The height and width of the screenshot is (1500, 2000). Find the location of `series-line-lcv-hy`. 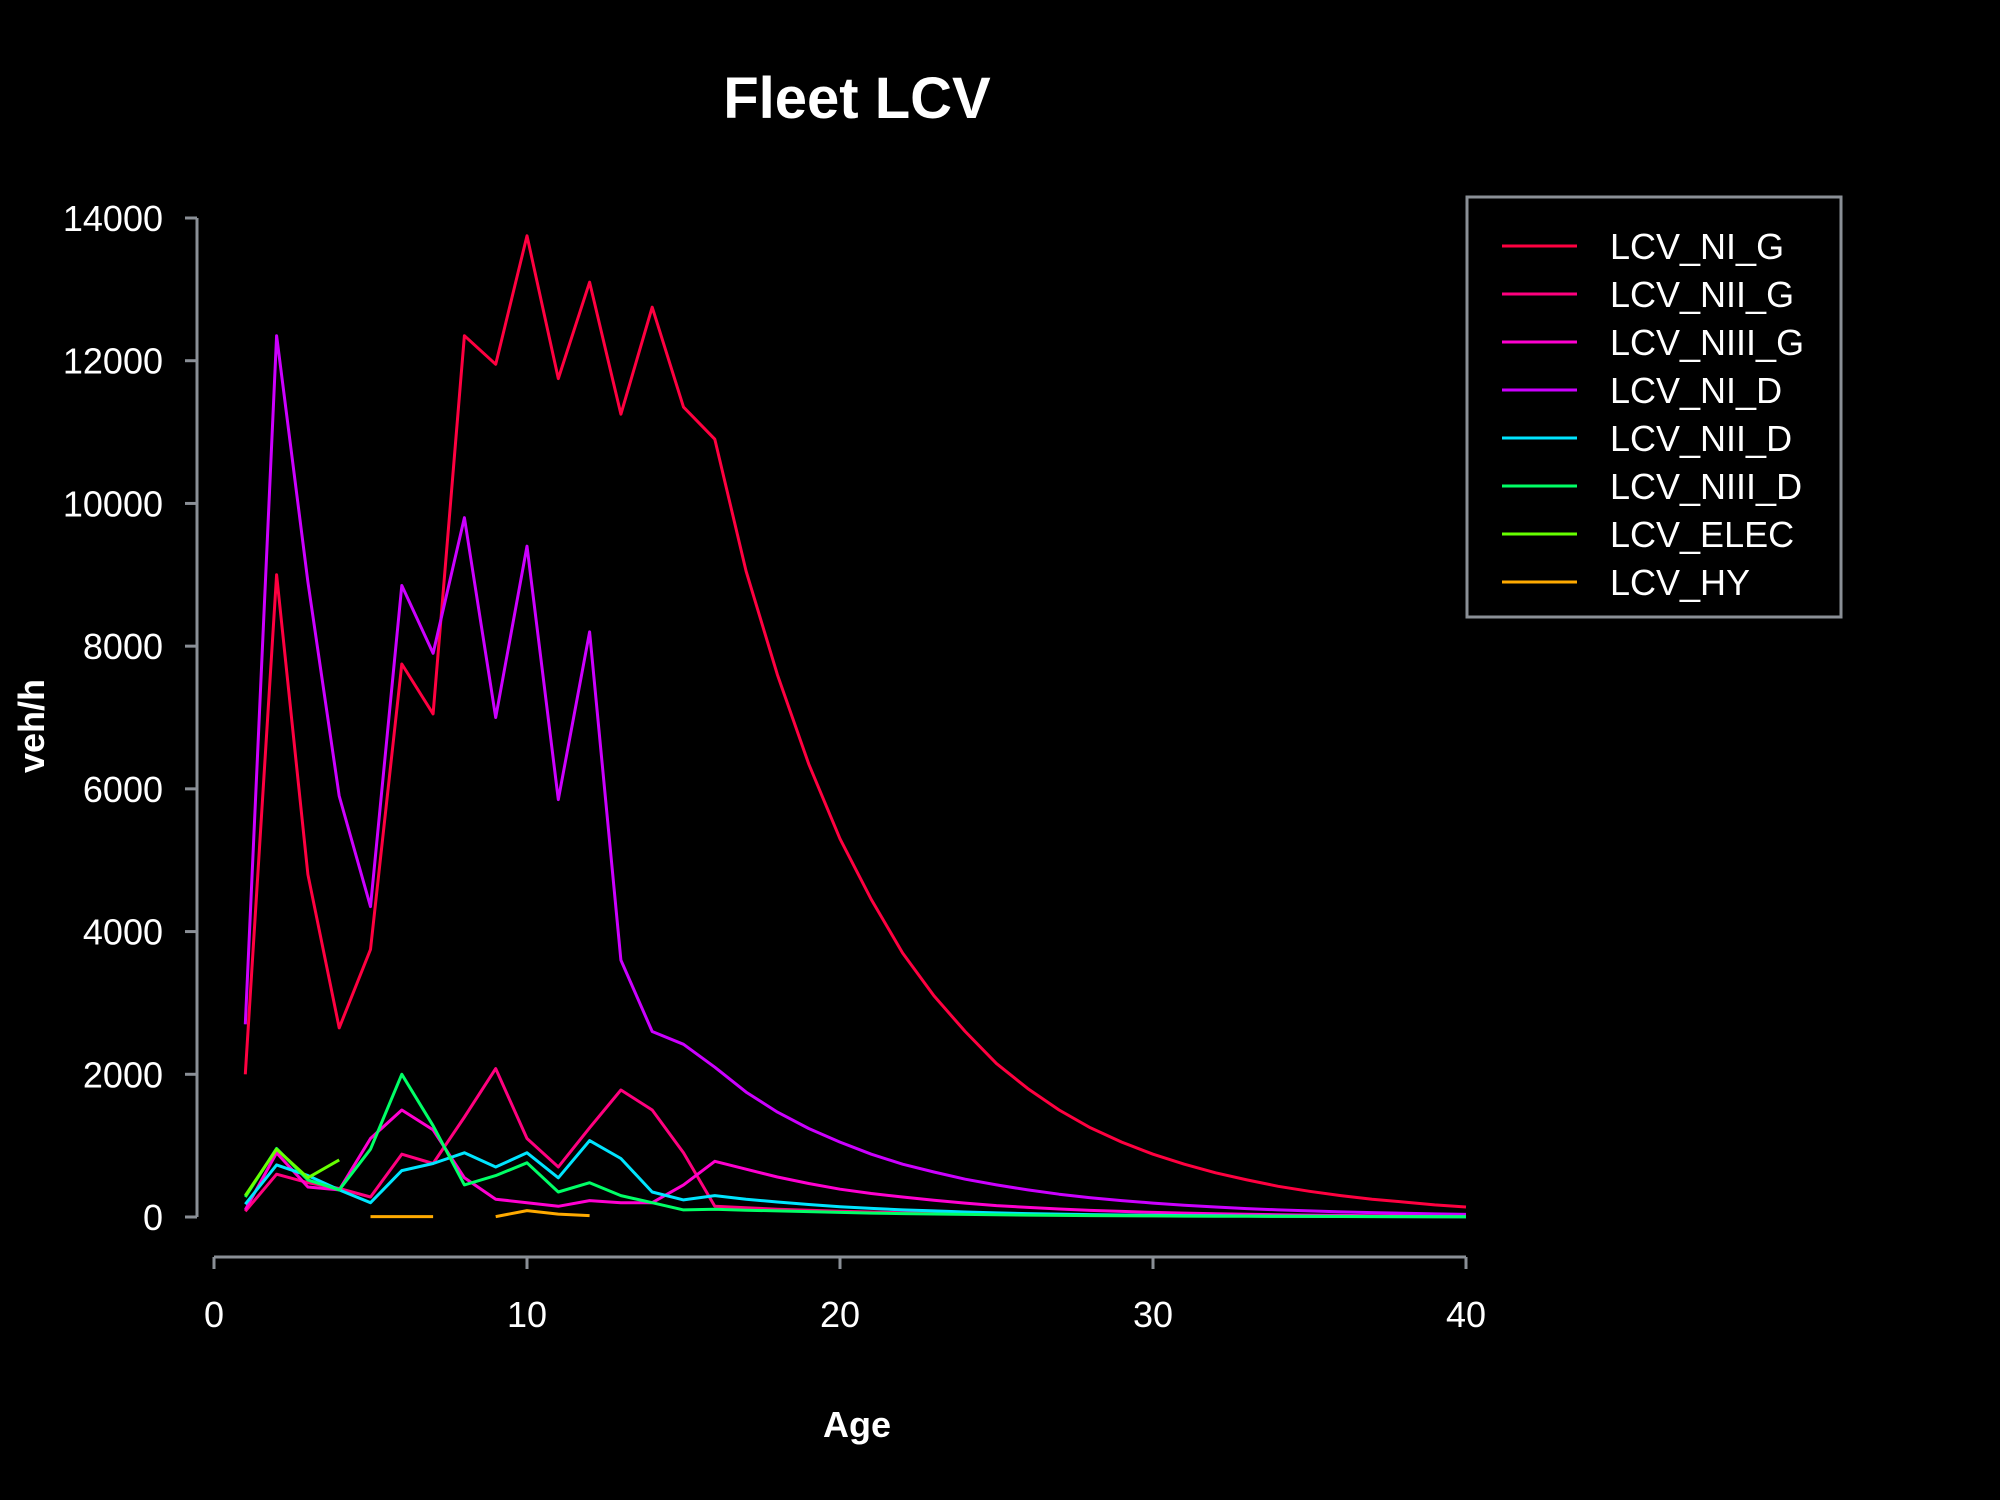

series-line-lcv-hy is located at coordinates (480, 1214).